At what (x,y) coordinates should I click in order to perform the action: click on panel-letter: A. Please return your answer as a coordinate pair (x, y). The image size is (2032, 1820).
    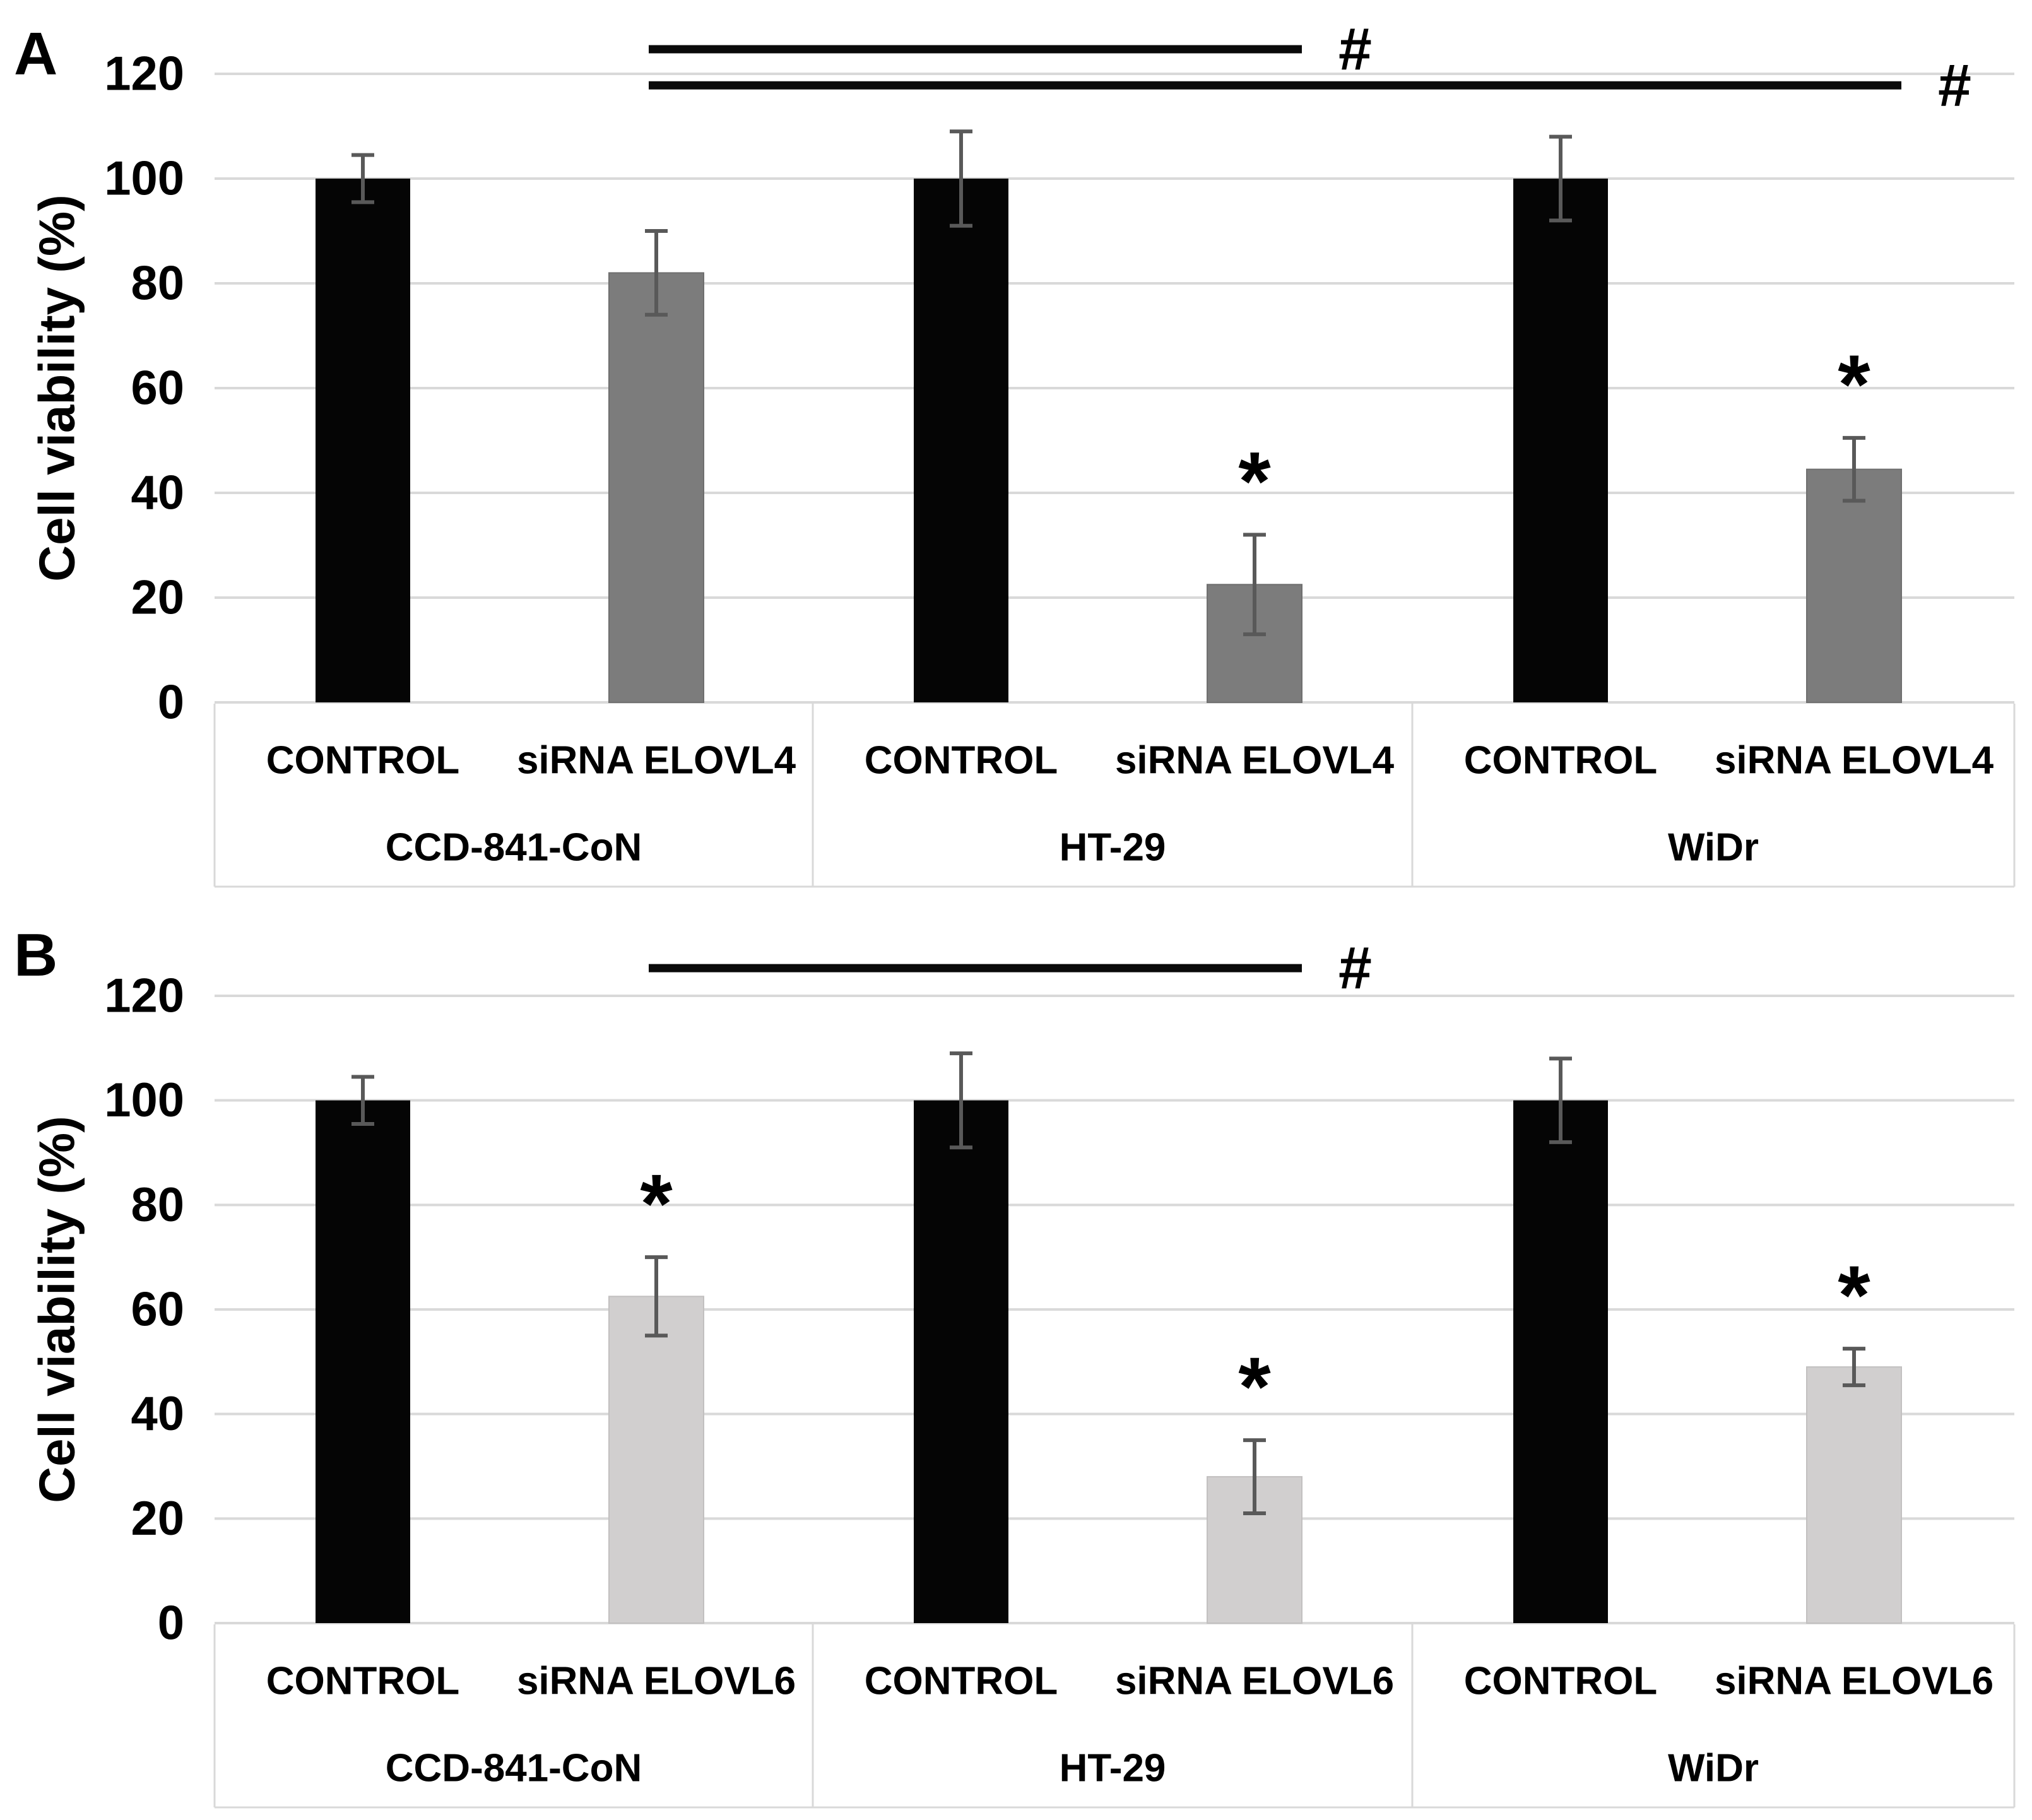
    Looking at the image, I should click on (36, 54).